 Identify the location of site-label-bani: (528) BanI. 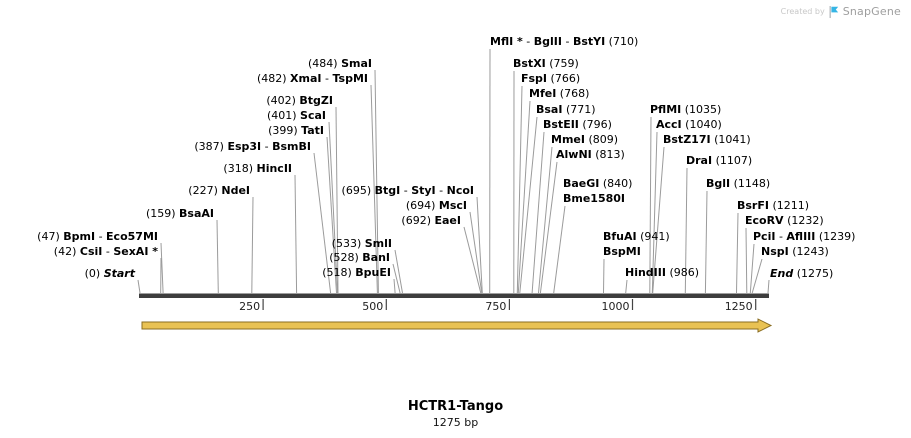
(359, 257).